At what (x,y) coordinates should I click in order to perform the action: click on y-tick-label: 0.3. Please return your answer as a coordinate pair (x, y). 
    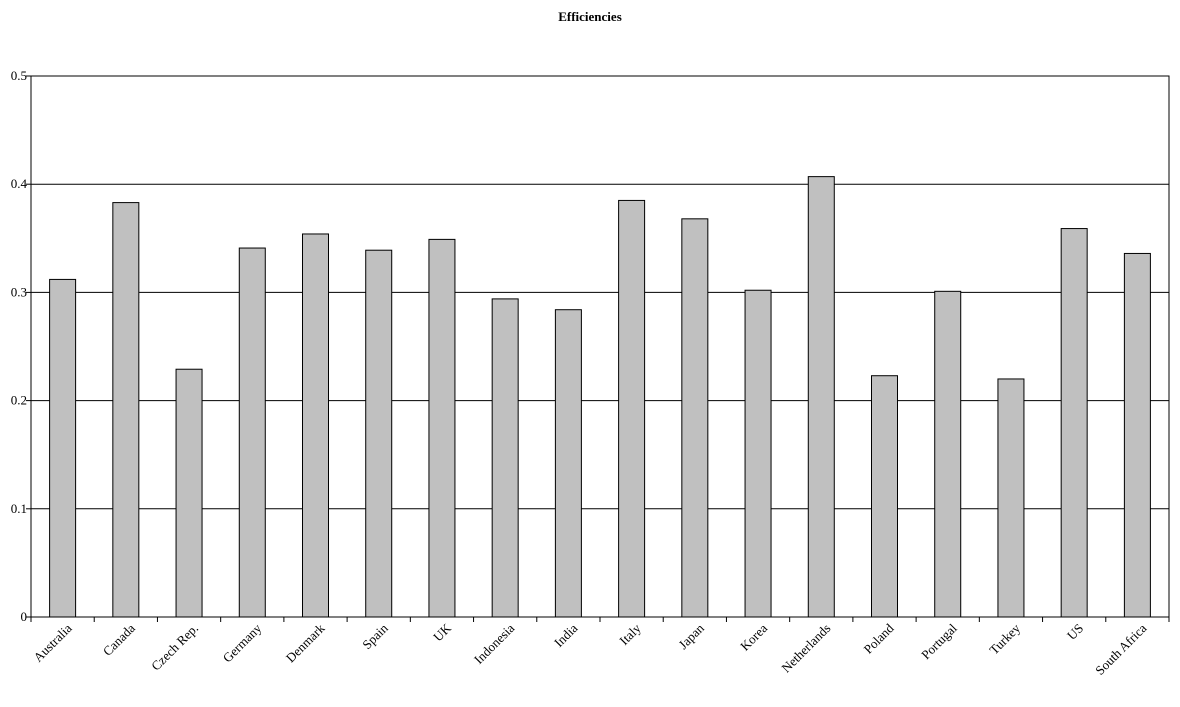
    Looking at the image, I should click on (19, 291).